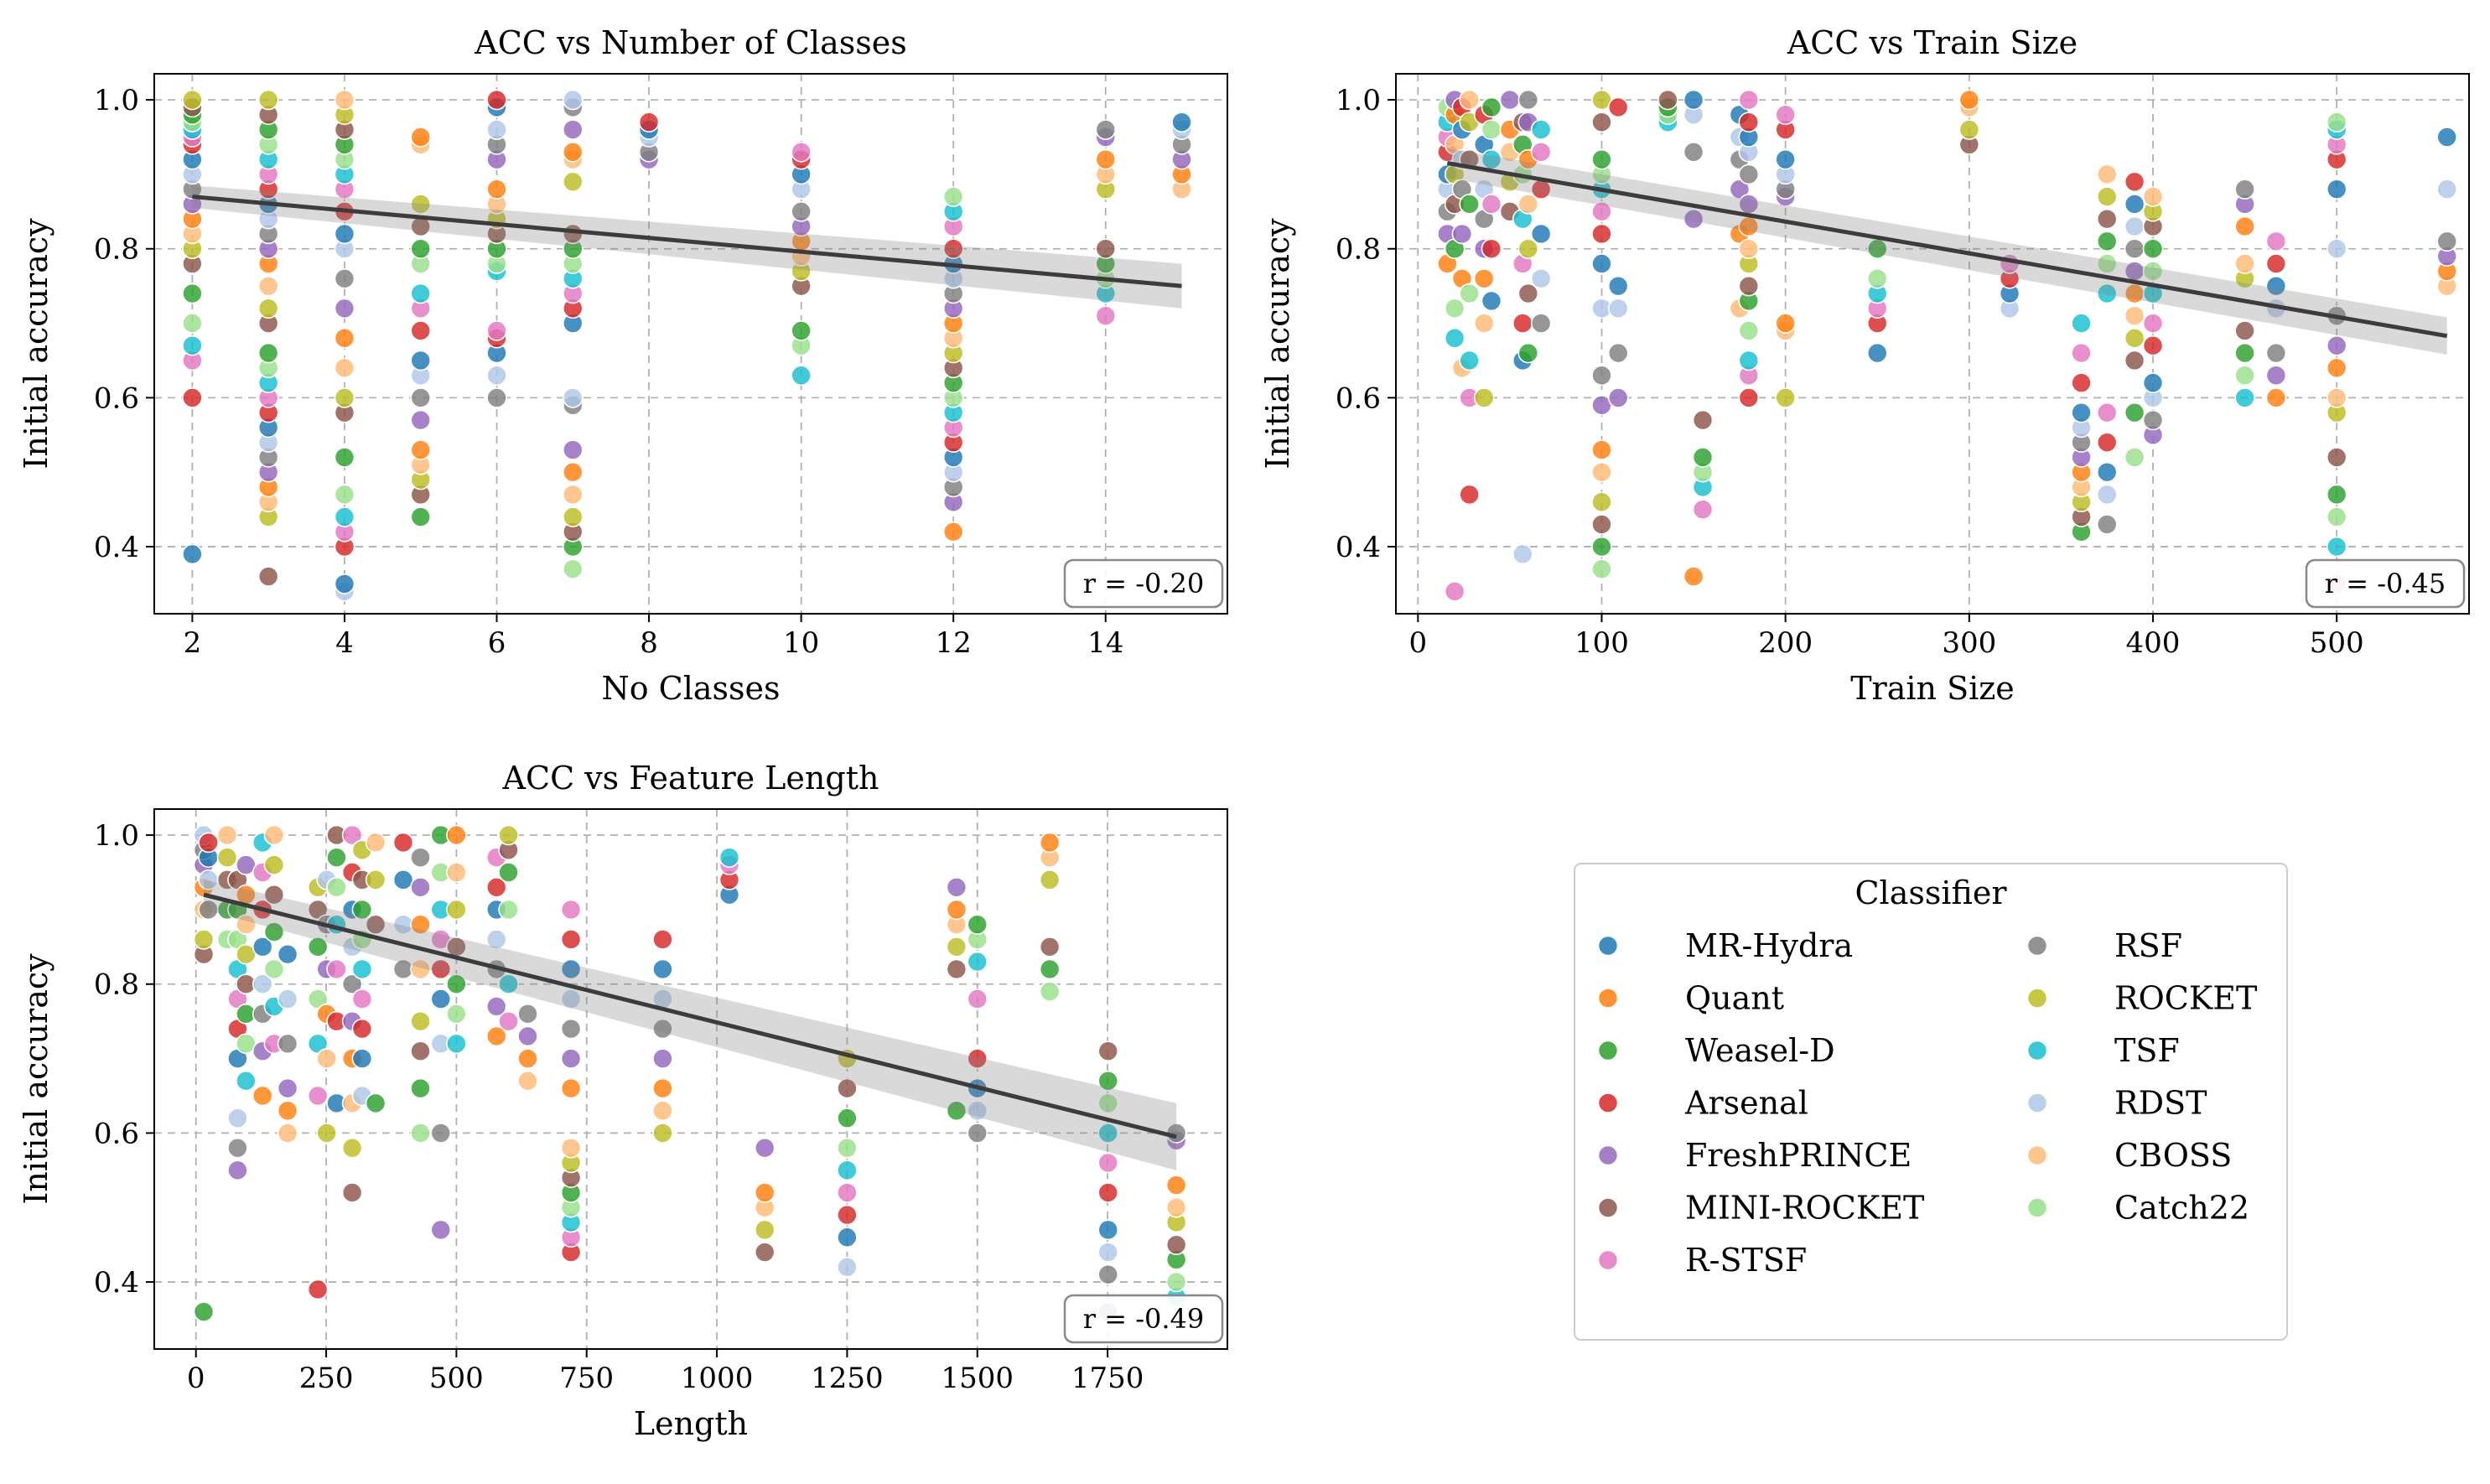 This screenshot has width=2490, height=1484. Describe the element at coordinates (977, 1378) in the screenshot. I see `p2-xtick-label-6: 1500` at that location.